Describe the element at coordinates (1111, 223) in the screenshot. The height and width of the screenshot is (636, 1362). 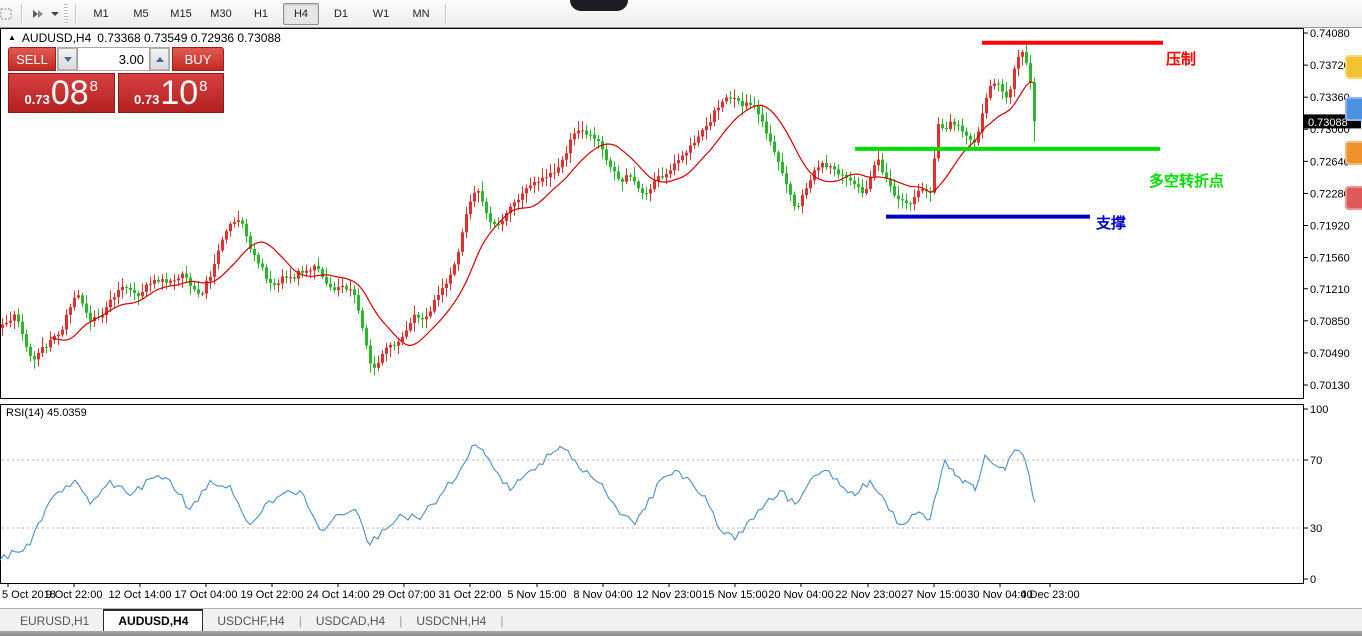
I see `support-label: 支撑` at that location.